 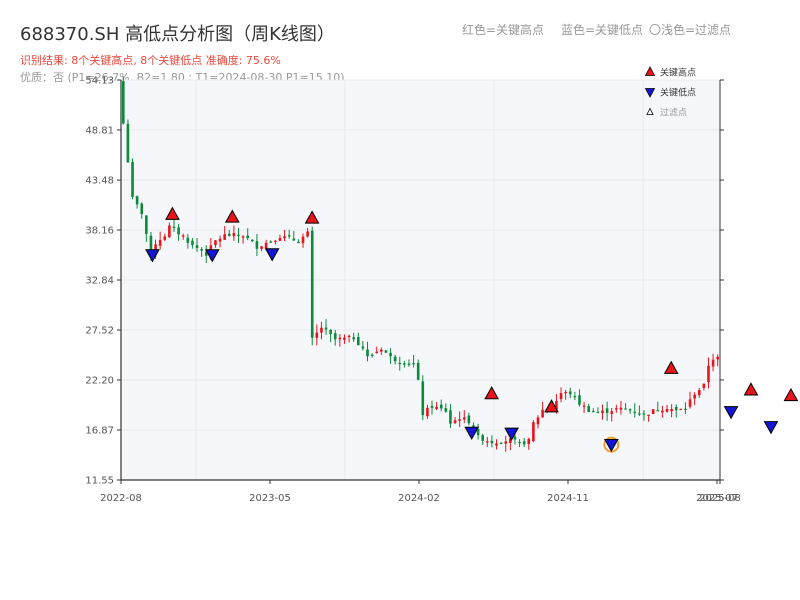 I want to click on page-title: 688370.SH 高低点分析图（周K线图）, so click(x=177, y=34).